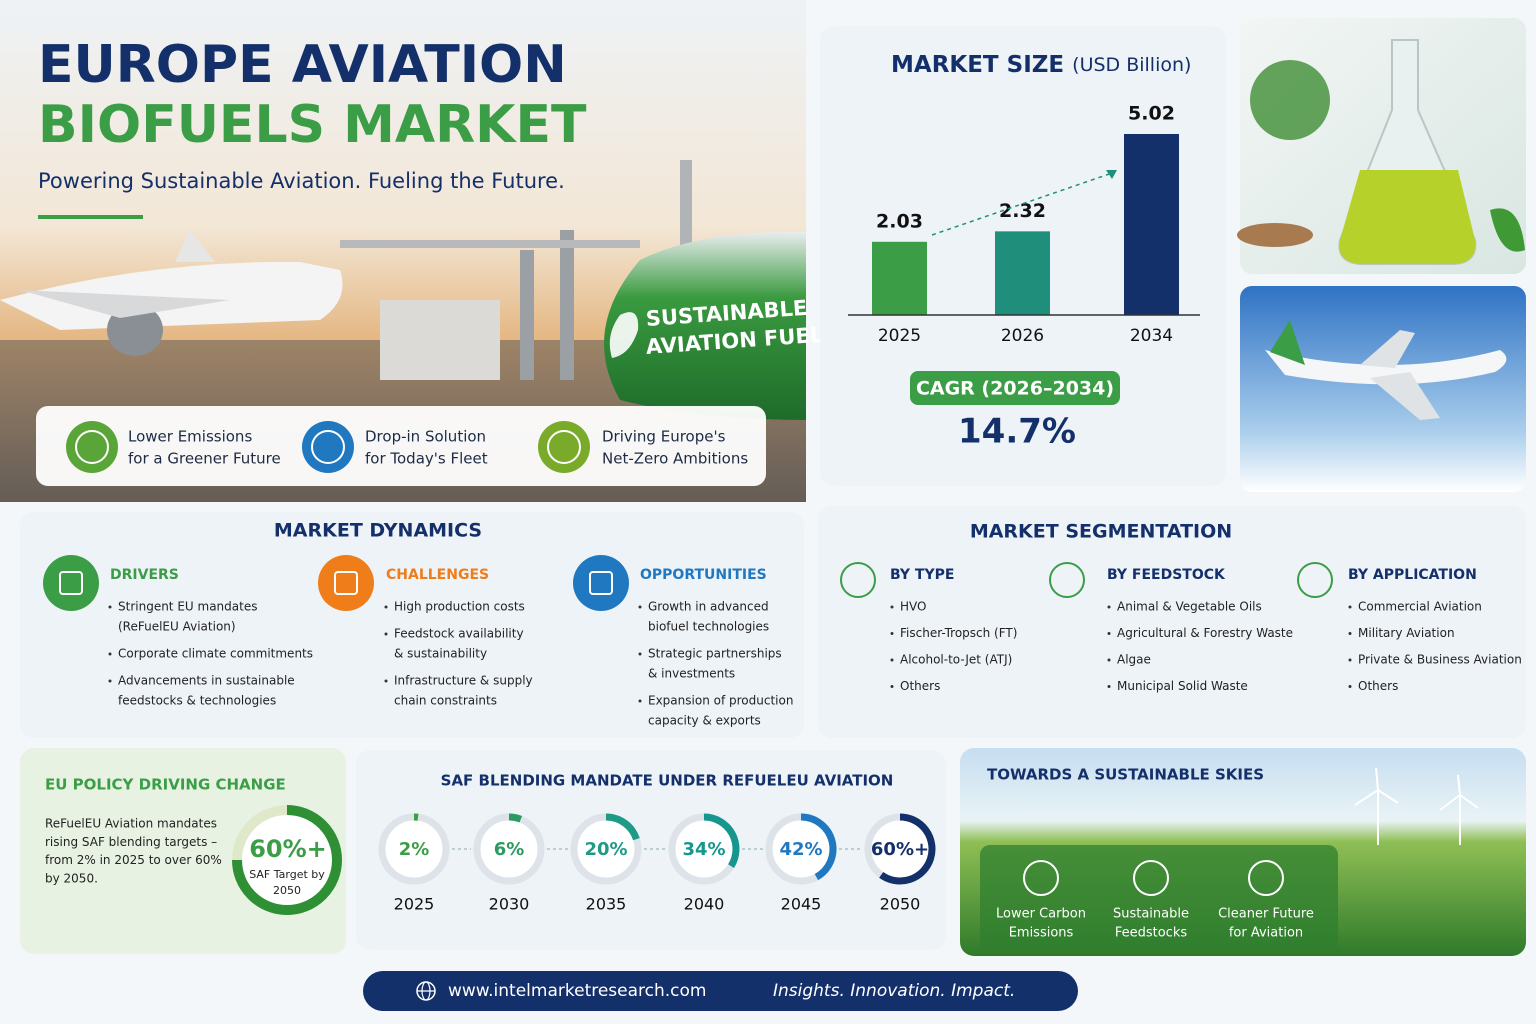 This screenshot has height=1024, width=1536. What do you see at coordinates (1134, 660) in the screenshot?
I see `segment-item: Algae` at bounding box center [1134, 660].